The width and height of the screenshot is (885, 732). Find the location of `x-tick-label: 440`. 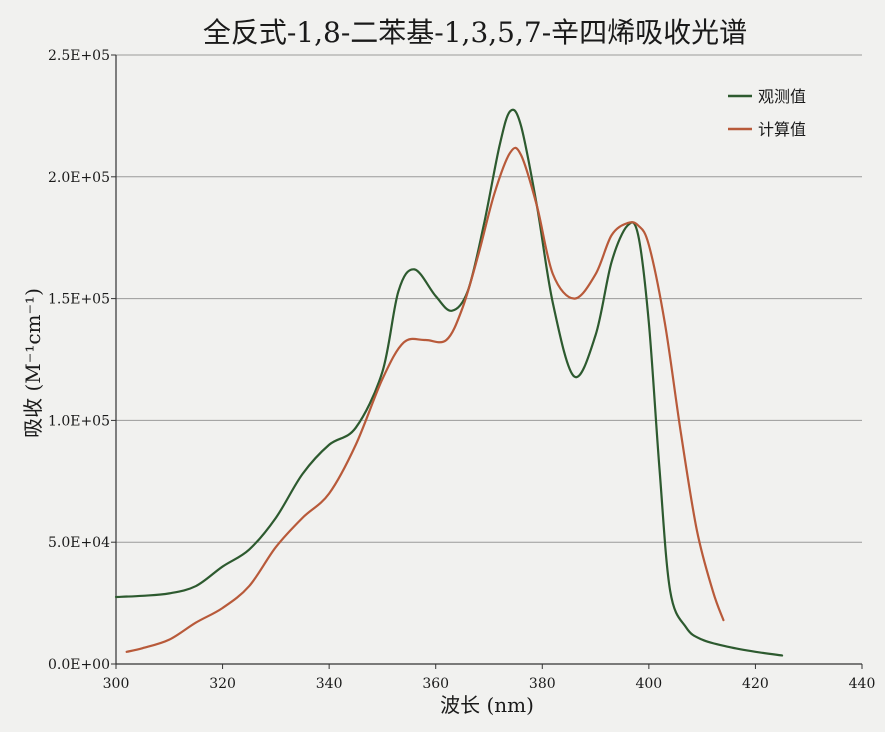

x-tick-label: 440 is located at coordinates (862, 684).